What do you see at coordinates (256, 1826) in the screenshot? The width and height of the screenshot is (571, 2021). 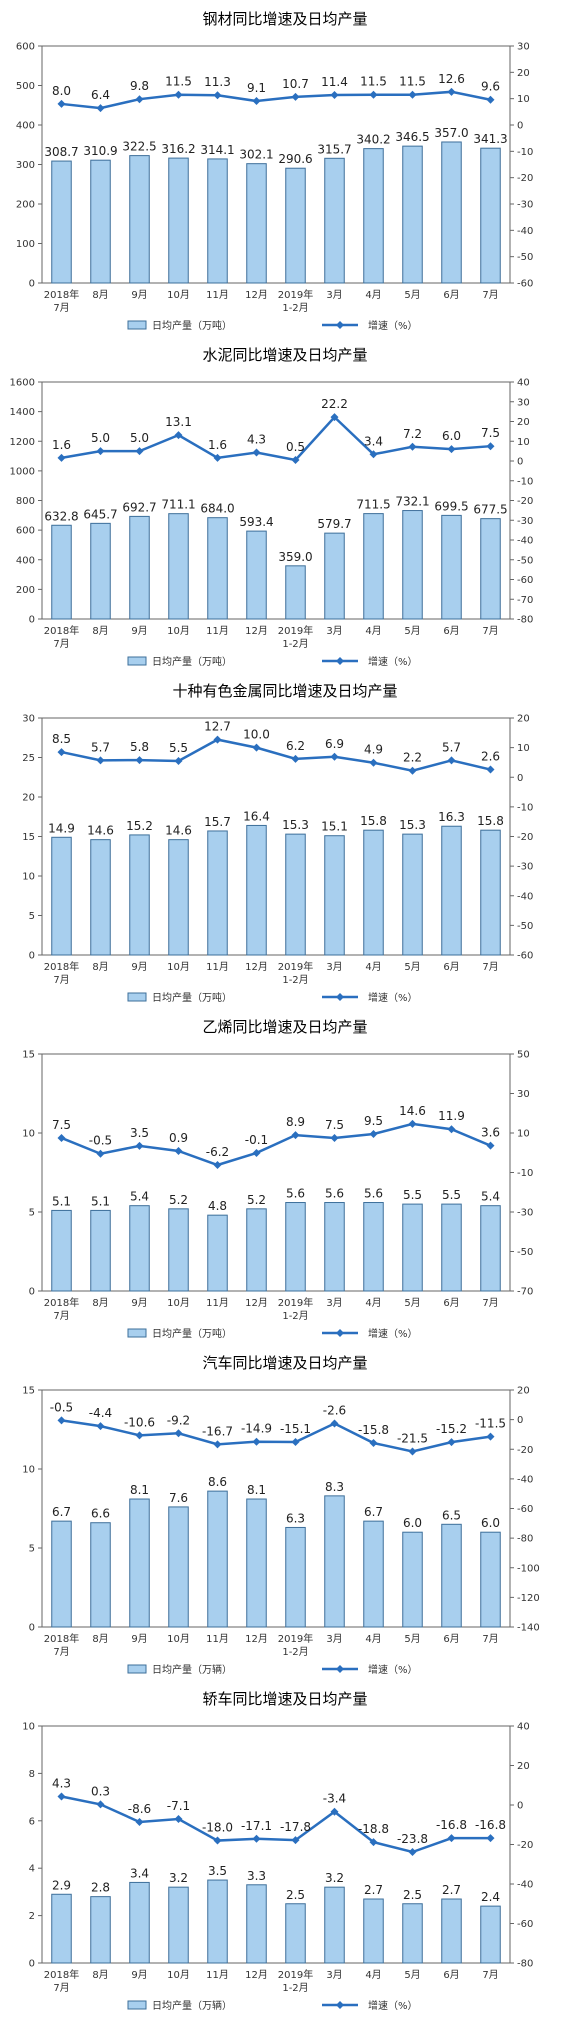 I see `line-value-label: -17.1` at bounding box center [256, 1826].